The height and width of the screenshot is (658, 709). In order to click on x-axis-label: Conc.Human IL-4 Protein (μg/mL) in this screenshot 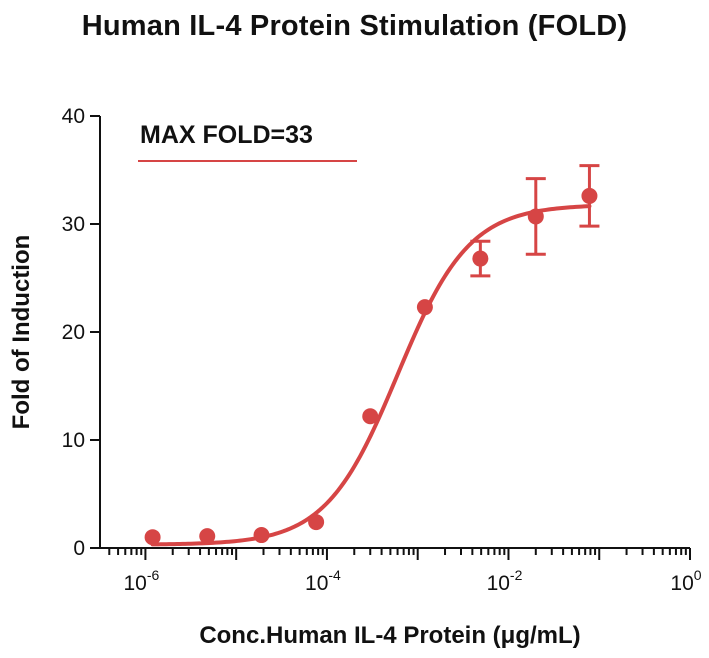, I will do `click(389, 635)`.